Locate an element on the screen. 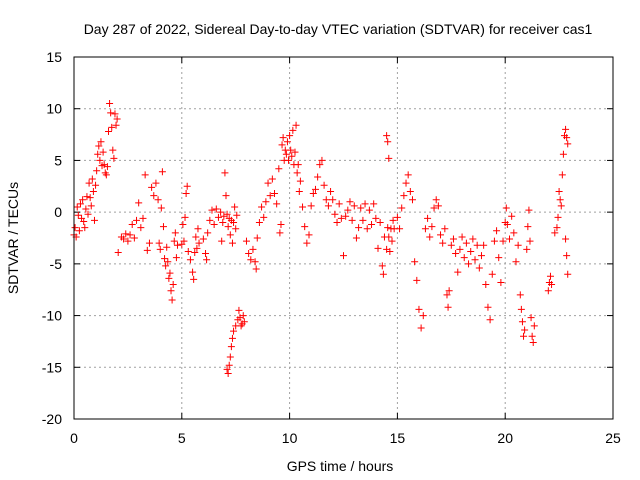 The image size is (640, 480). x-tick-label: 0 is located at coordinates (74, 438).